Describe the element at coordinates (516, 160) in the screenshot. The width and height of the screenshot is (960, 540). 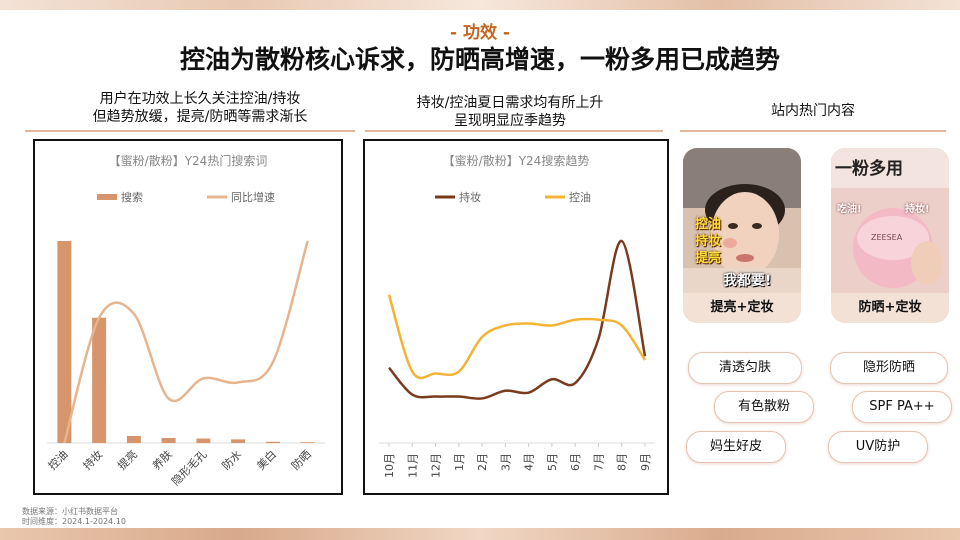
I see `chart-2-title: 【蜜粉/散粉】Y24搜索趋势` at that location.